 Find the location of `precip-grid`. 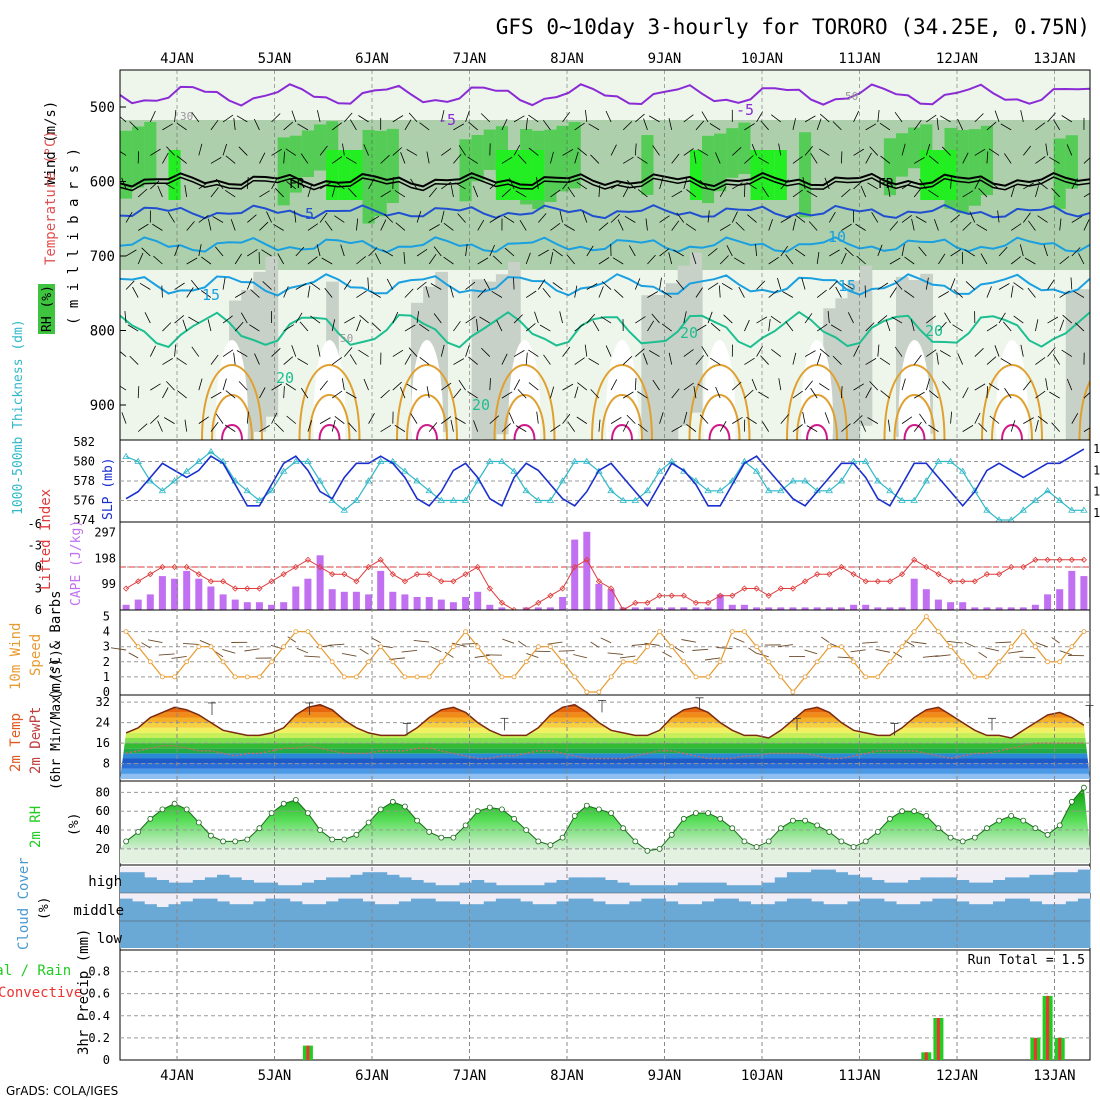

precip-grid is located at coordinates (605, 1005).